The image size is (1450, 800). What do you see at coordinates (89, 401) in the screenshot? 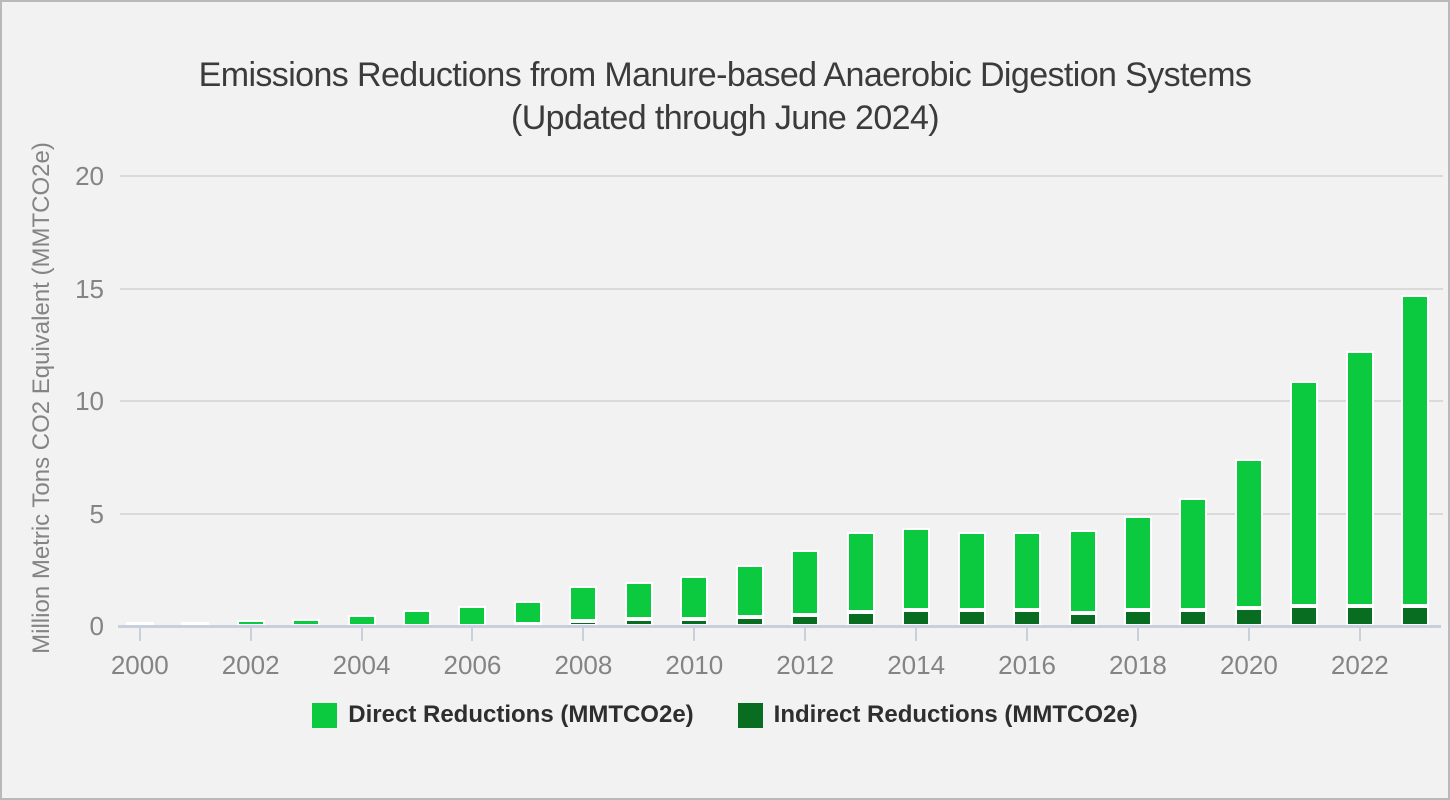
I see `y-tick-label: 10` at bounding box center [89, 401].